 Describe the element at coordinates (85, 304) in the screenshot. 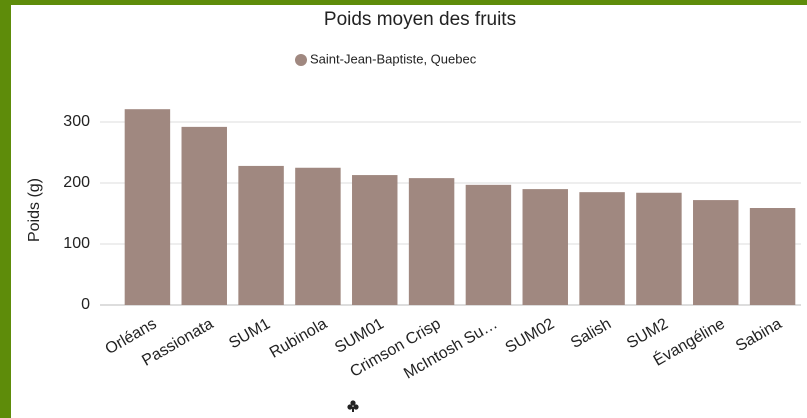

I see `y-tick-label: 0` at that location.